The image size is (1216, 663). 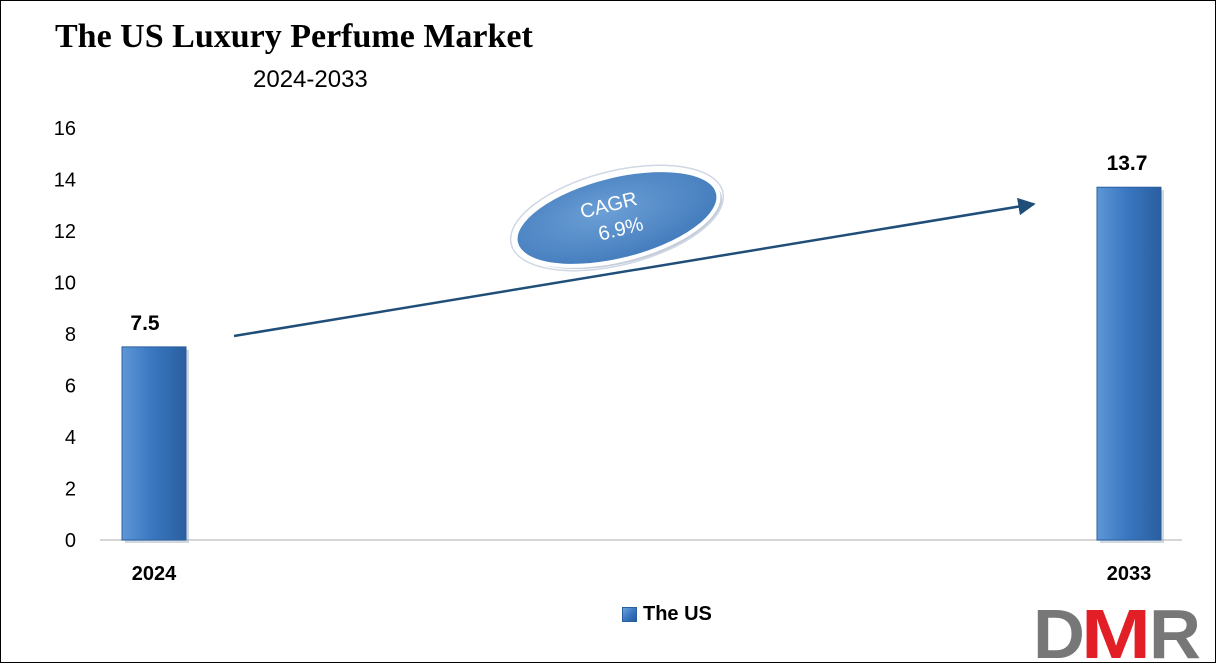 What do you see at coordinates (70, 541) in the screenshot?
I see `y-tick-label: 0` at bounding box center [70, 541].